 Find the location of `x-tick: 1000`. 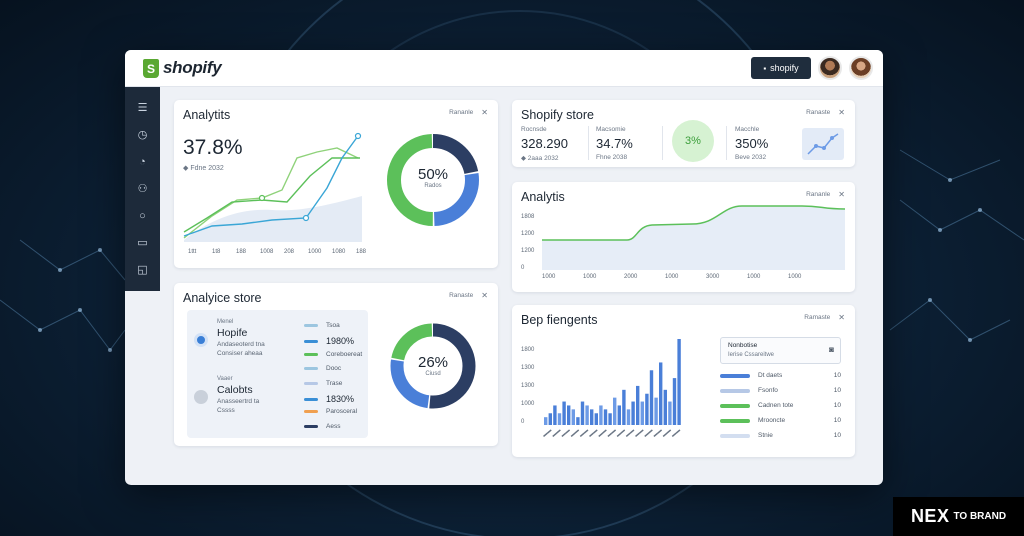

x-tick: 1000 is located at coordinates (795, 277).